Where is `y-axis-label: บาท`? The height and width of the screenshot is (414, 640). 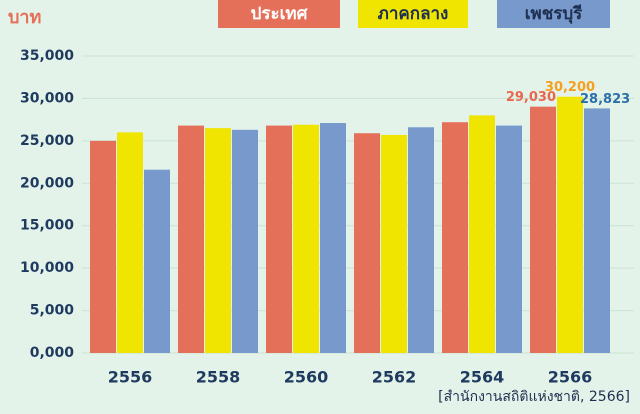 y-axis-label: บาท is located at coordinates (24, 17).